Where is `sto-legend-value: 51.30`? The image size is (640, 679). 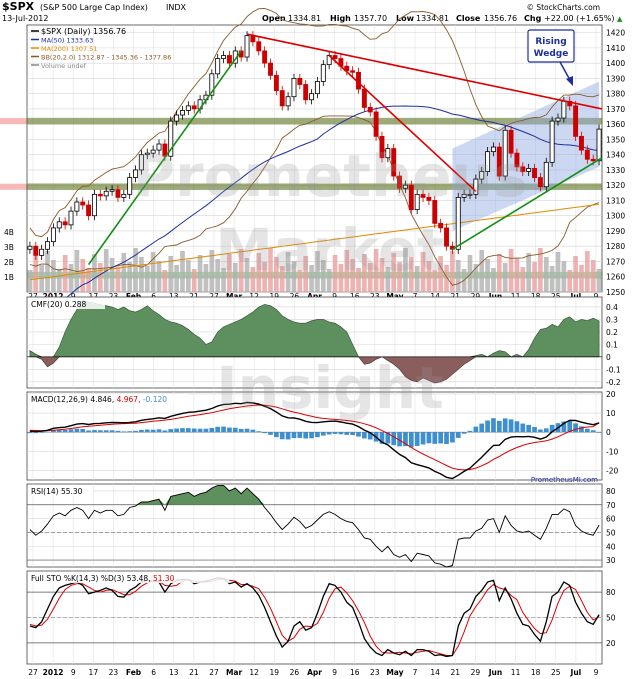
sto-legend-value: 51.30 is located at coordinates (164, 578).